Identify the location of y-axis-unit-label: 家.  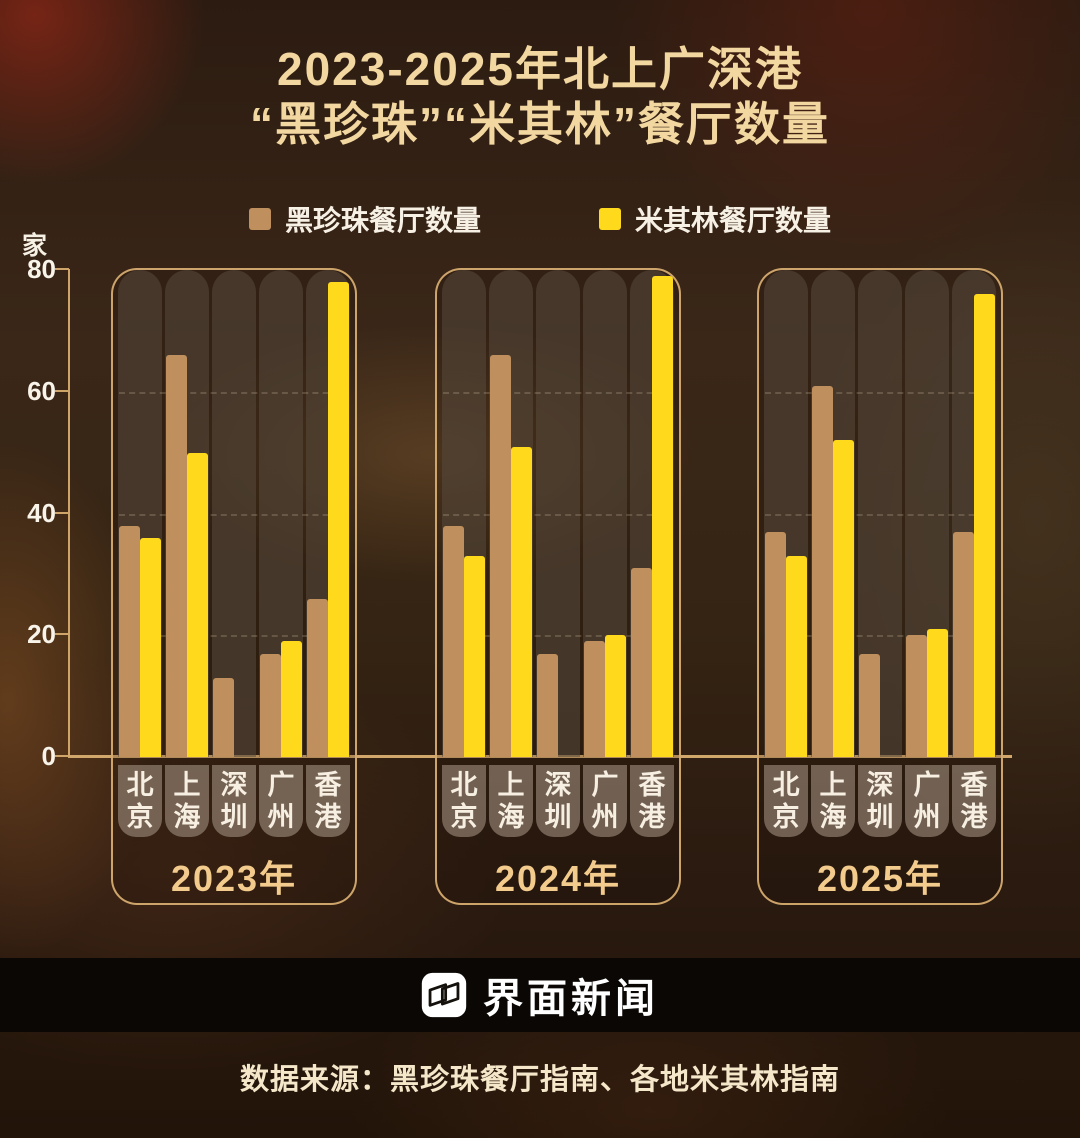
(35, 246).